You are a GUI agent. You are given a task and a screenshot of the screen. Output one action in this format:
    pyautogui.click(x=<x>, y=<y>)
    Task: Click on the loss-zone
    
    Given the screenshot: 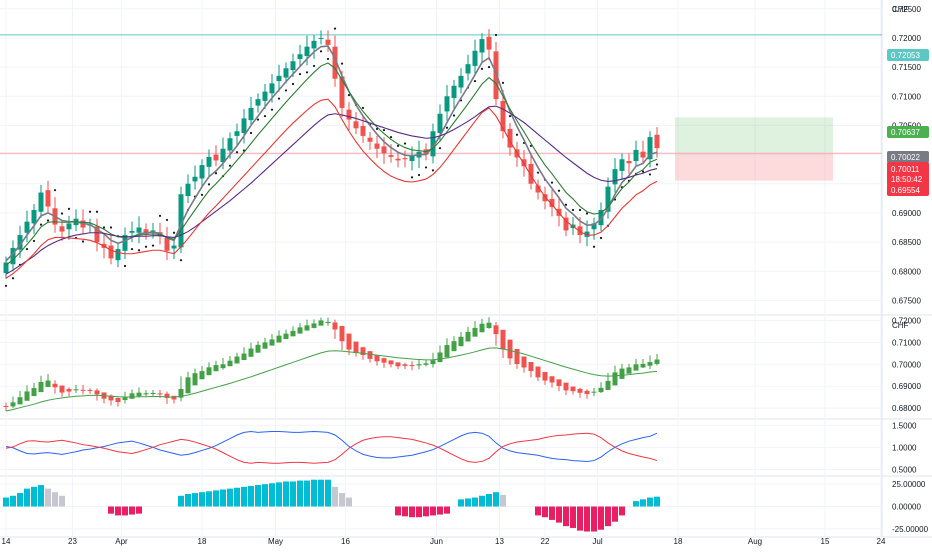 What is the action you would take?
    pyautogui.click(x=754, y=167)
    